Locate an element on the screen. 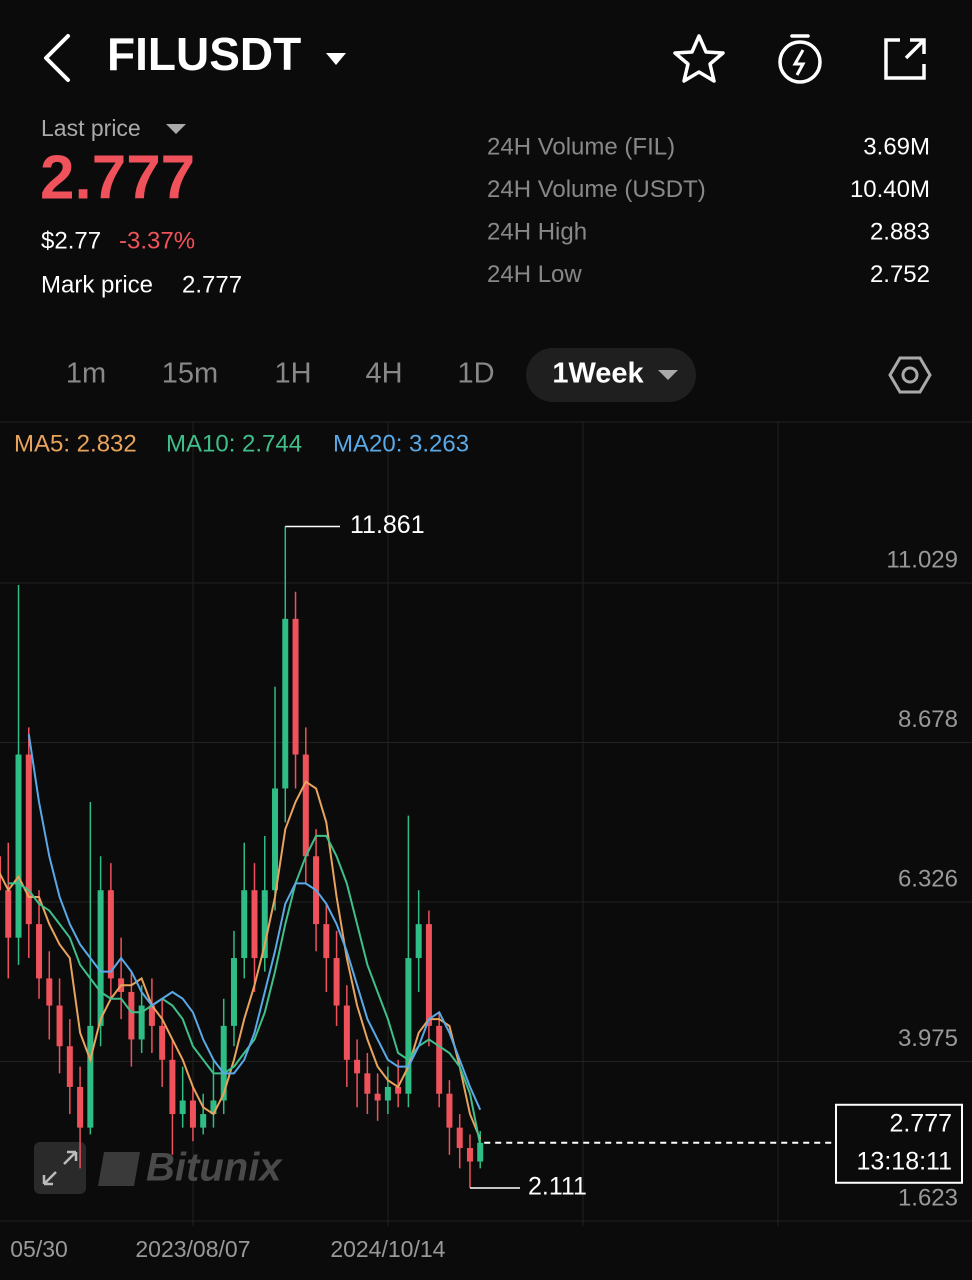 The width and height of the screenshot is (972, 1280). watermark-text: Bitunix is located at coordinates (214, 1168).